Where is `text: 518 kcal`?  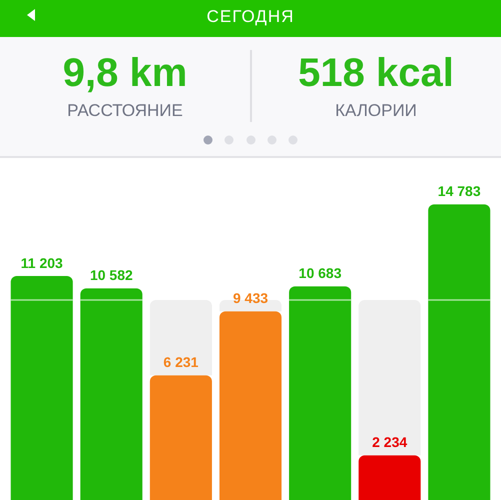 text: 518 kcal is located at coordinates (376, 73).